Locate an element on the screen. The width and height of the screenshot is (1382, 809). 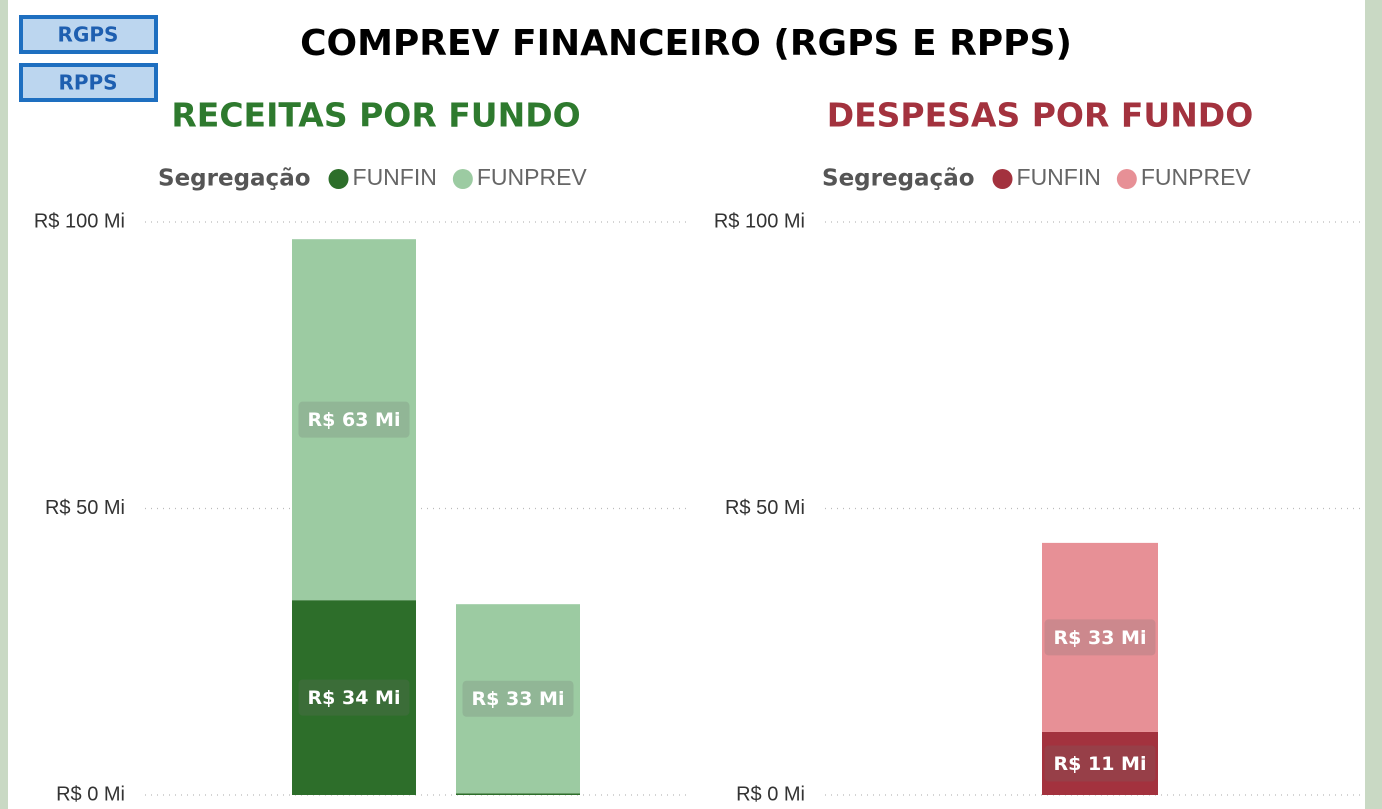
chart-title: RECEITAS POR FUNDO is located at coordinates (375, 115).